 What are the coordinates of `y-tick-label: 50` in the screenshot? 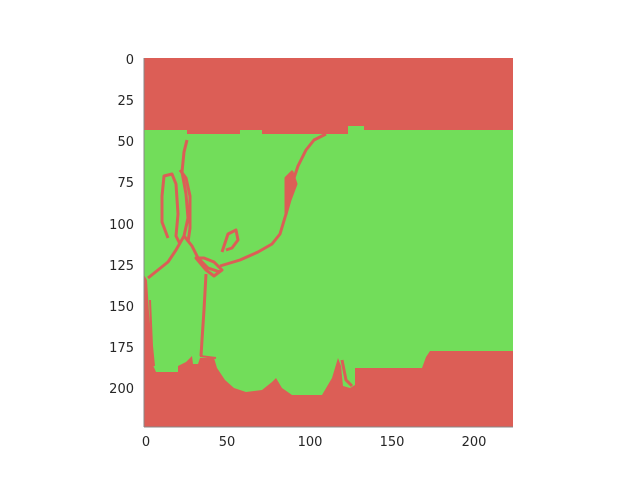 It's located at (125, 142).